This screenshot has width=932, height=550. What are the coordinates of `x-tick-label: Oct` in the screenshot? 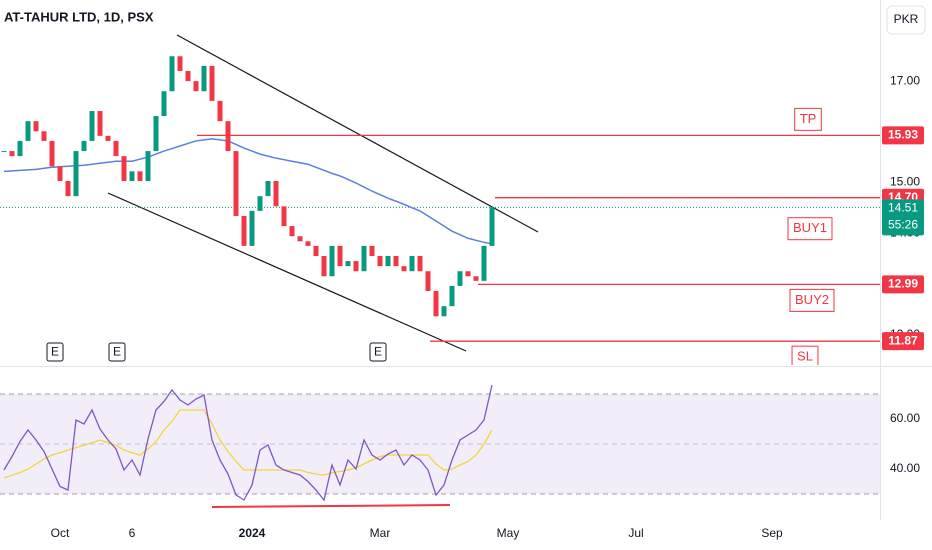 It's located at (60, 533).